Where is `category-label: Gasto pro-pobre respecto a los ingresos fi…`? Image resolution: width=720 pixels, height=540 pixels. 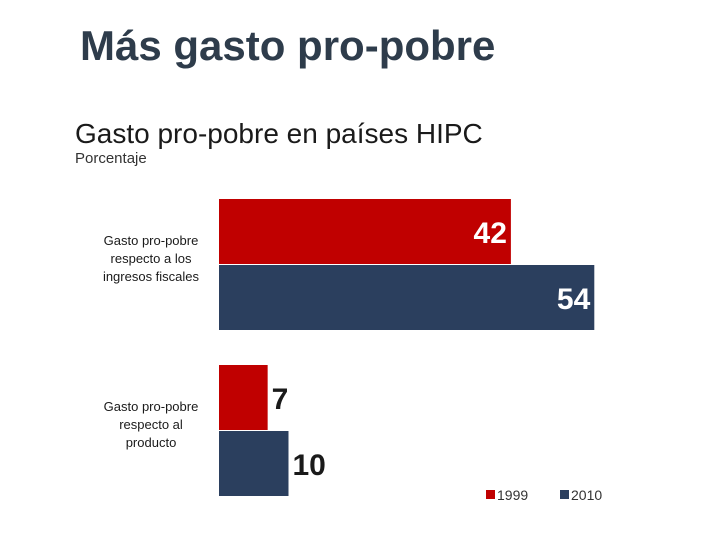 category-label: Gasto pro-pobre respecto a los ingresos fi… is located at coordinates (151, 258).